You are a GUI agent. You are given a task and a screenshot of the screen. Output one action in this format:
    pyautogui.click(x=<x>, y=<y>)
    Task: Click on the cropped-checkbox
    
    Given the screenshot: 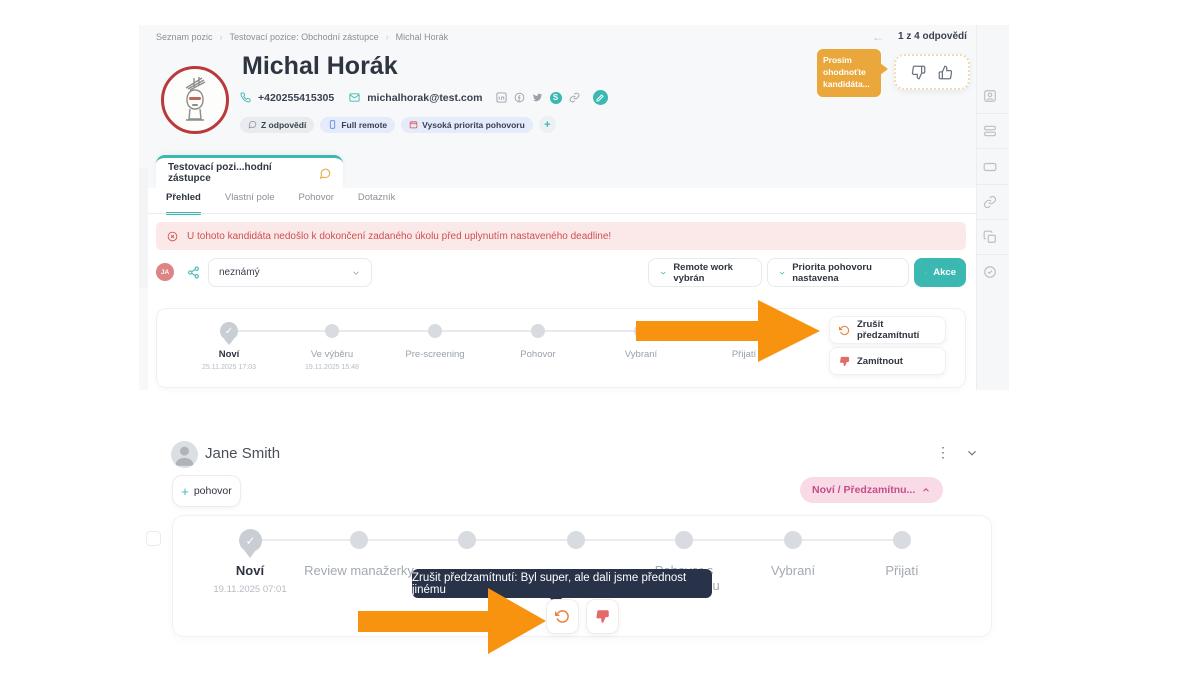 What is the action you would take?
    pyautogui.click(x=153, y=538)
    